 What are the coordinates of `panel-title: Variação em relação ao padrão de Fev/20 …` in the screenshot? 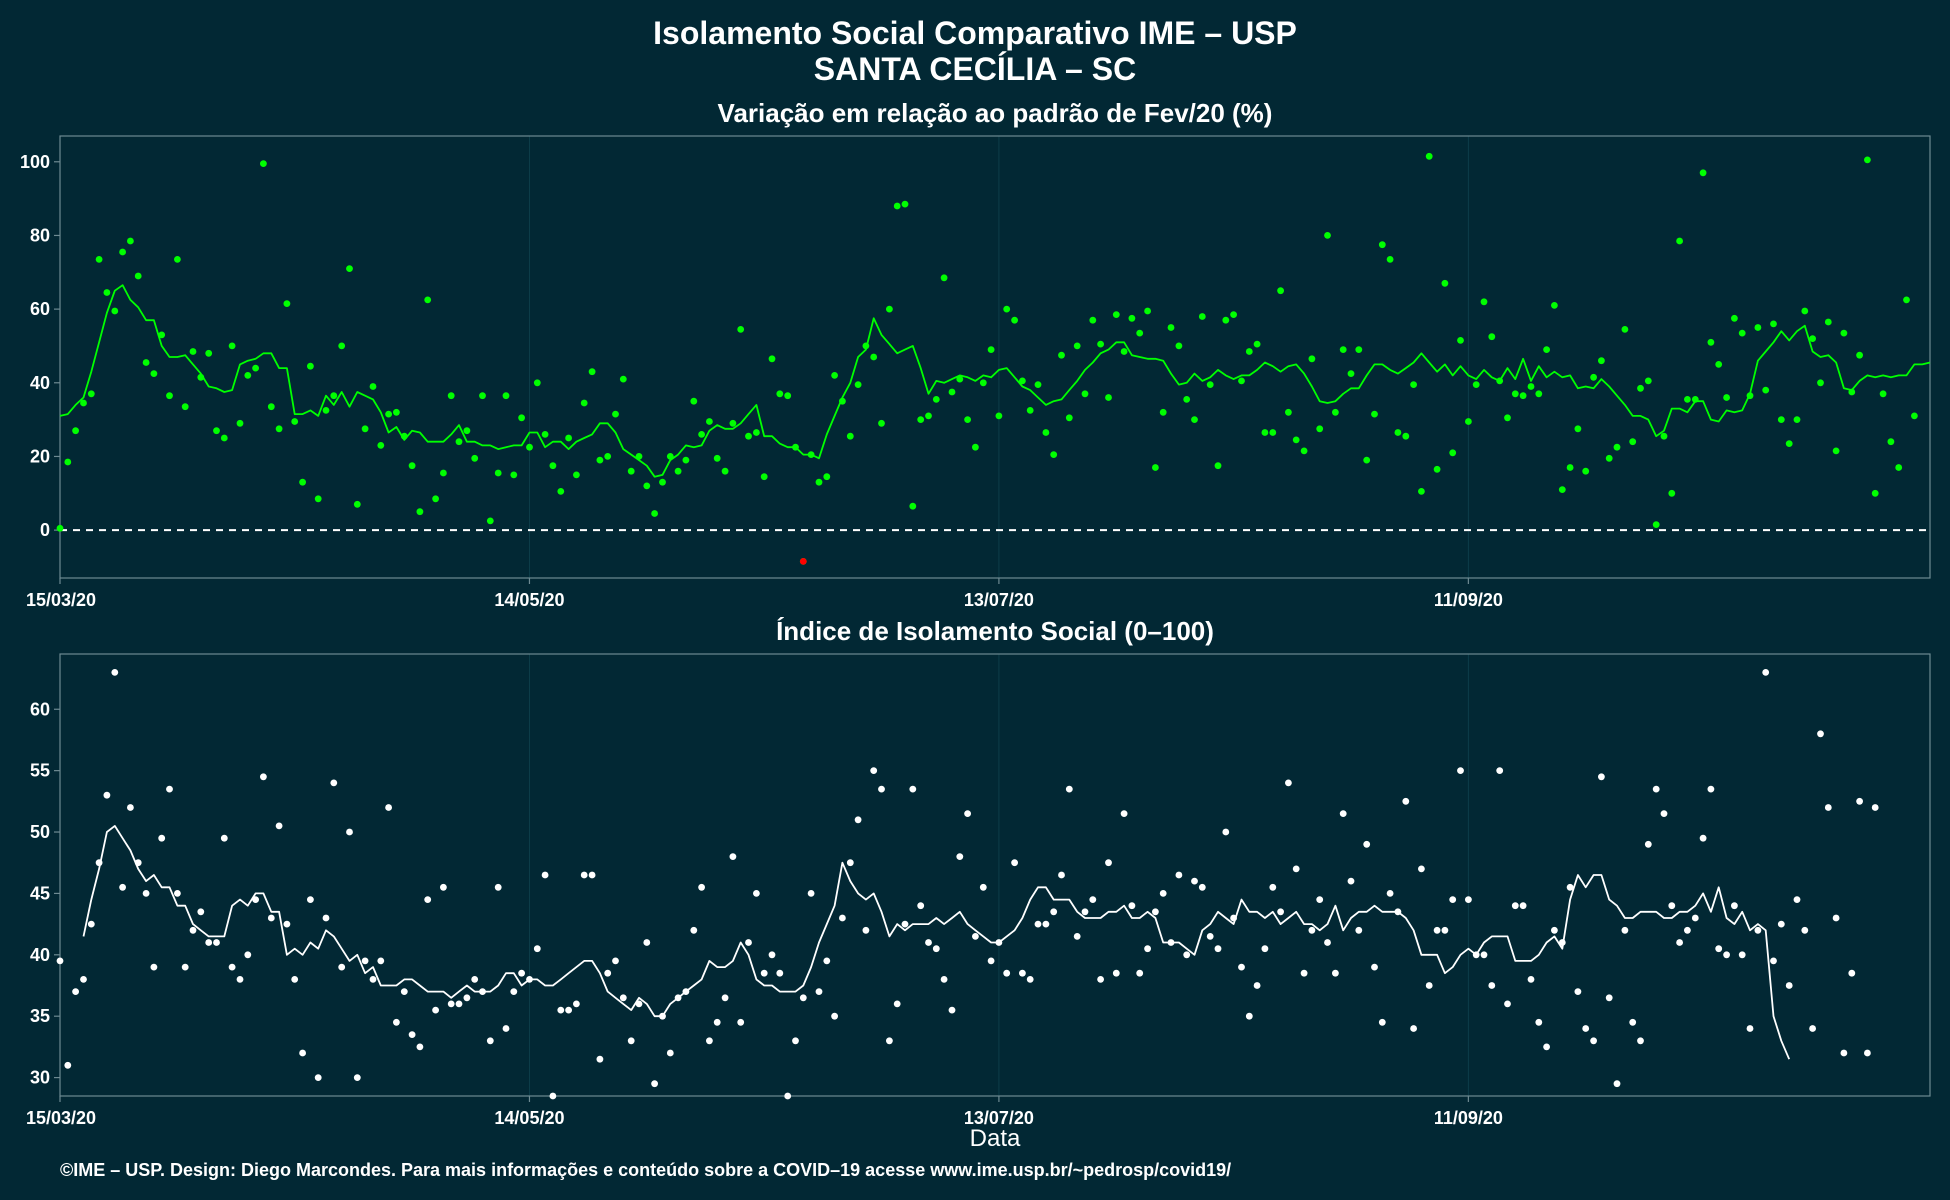 It's located at (995, 113).